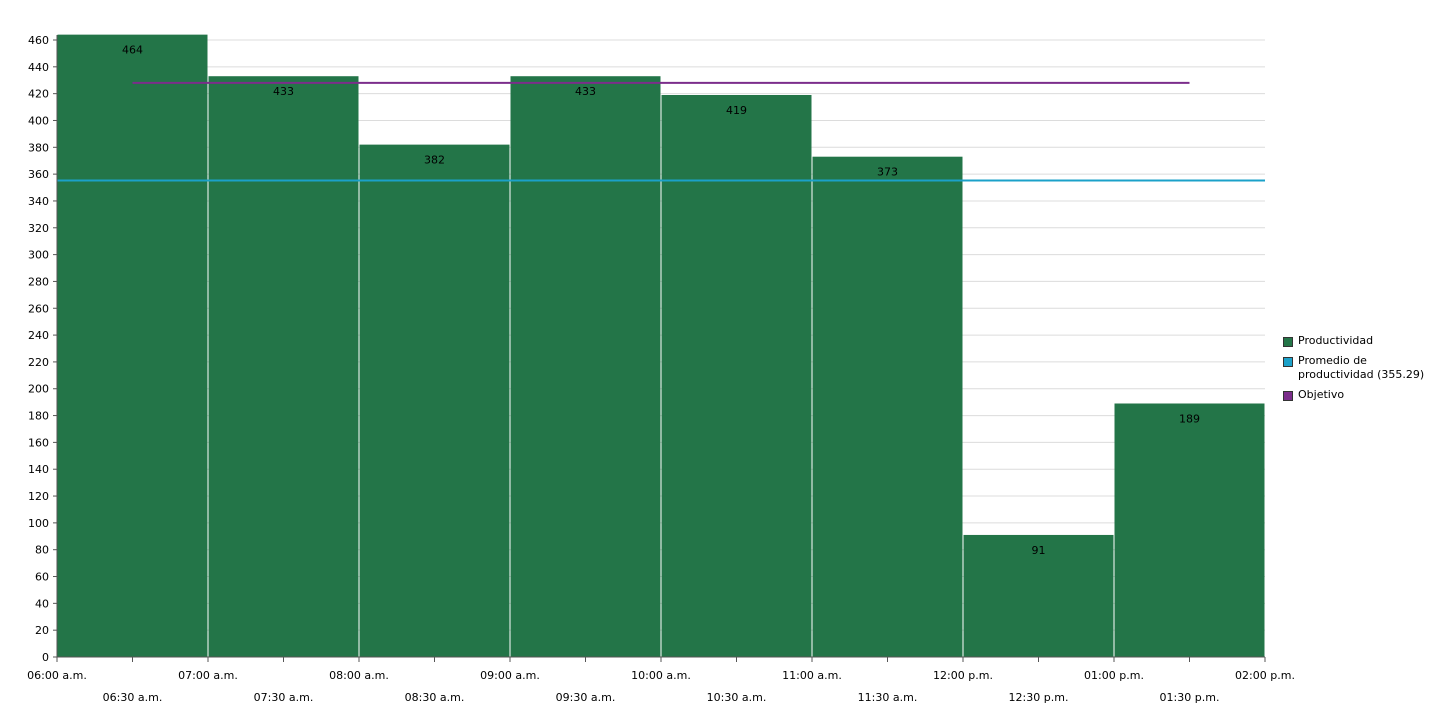 This screenshot has width=1433, height=719. What do you see at coordinates (359, 675) in the screenshot?
I see `x-tick-label: 08:00 a.m.` at bounding box center [359, 675].